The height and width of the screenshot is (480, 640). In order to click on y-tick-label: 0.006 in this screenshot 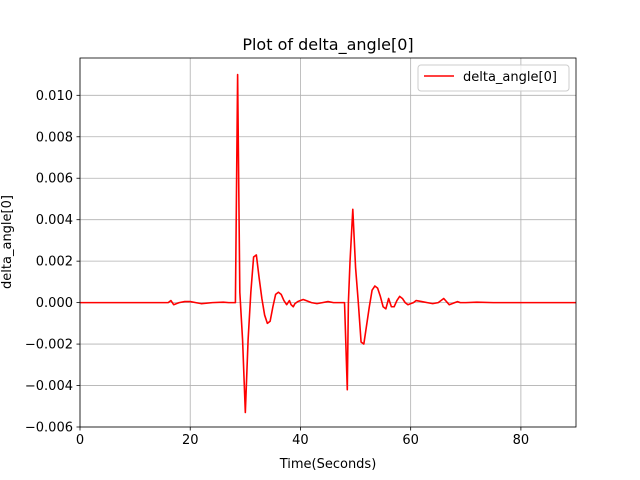, I will do `click(54, 179)`.